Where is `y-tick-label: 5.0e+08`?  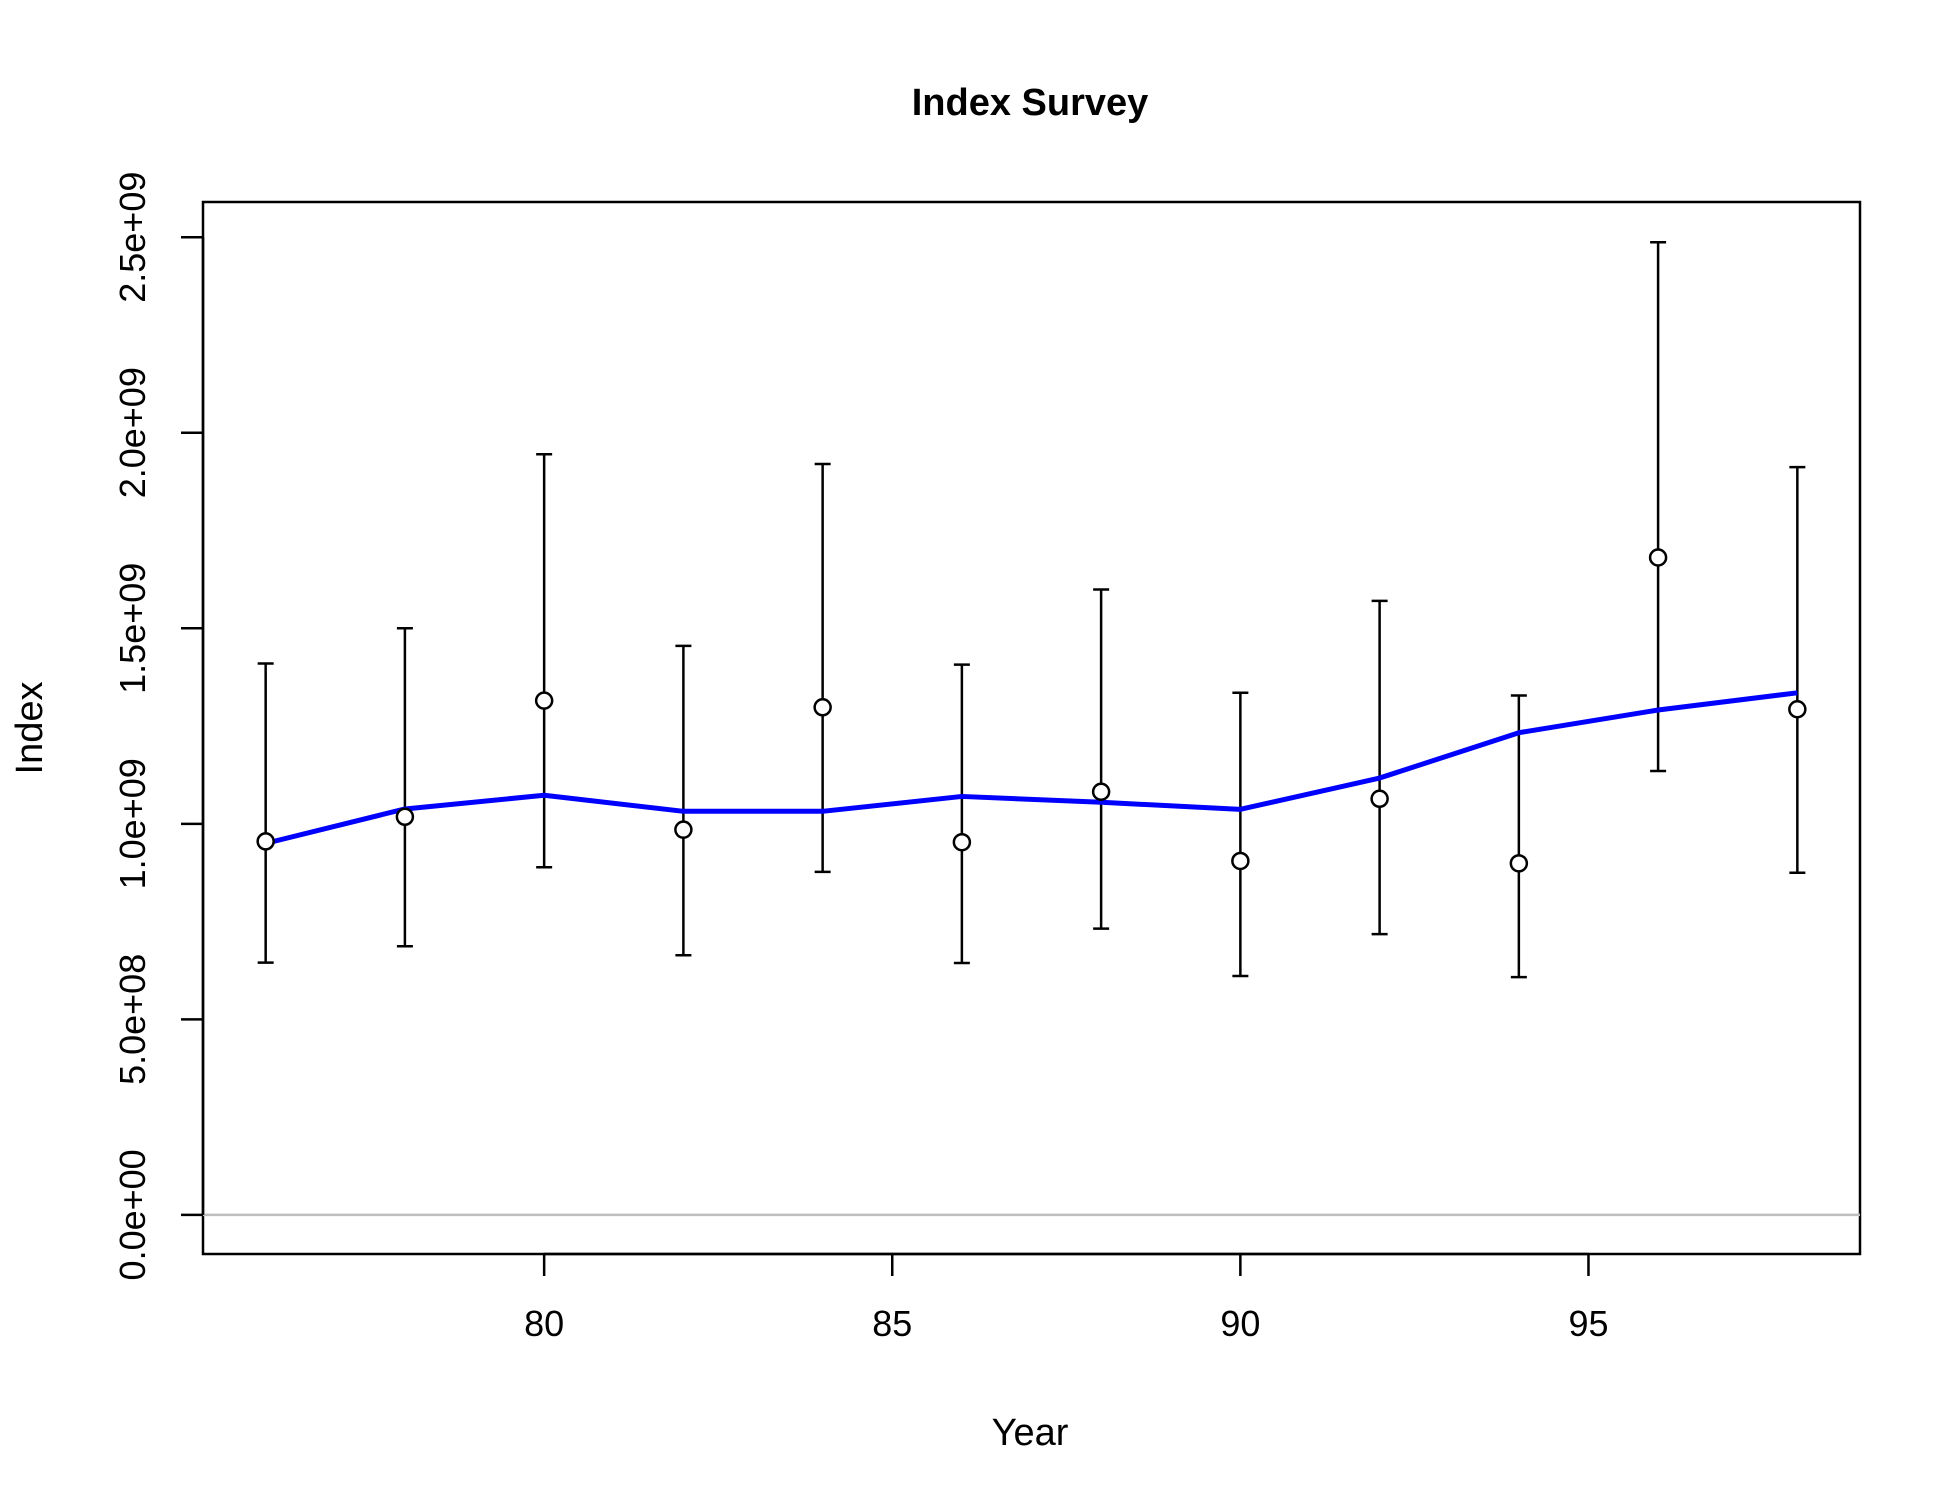 y-tick-label: 5.0e+08 is located at coordinates (132, 1019).